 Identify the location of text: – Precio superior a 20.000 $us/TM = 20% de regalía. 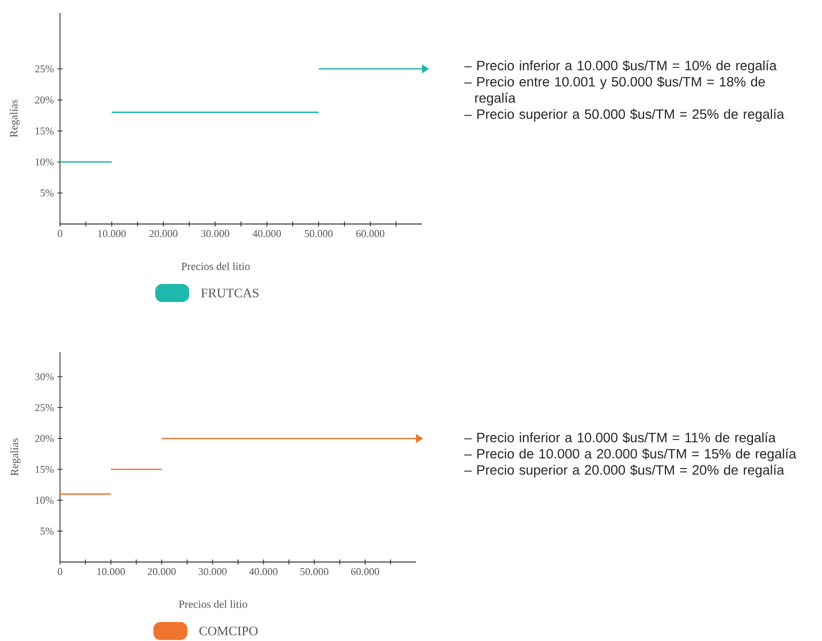
(624, 471).